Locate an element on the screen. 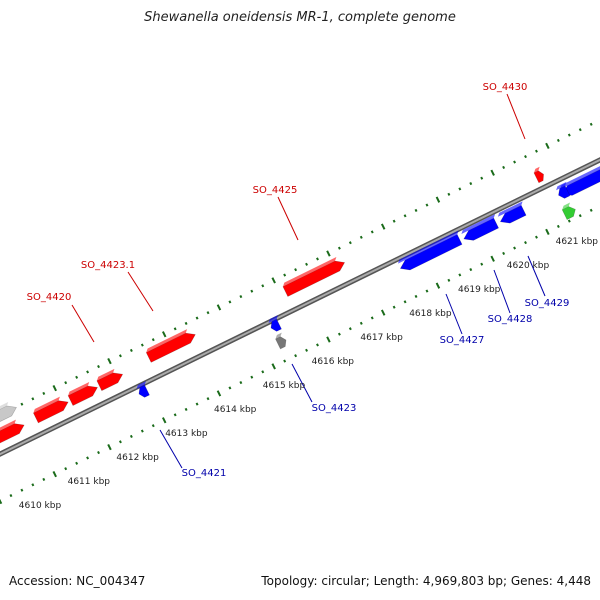 The height and width of the screenshot is (600, 600). gene-so-4423-1-leader is located at coordinates (140, 291).